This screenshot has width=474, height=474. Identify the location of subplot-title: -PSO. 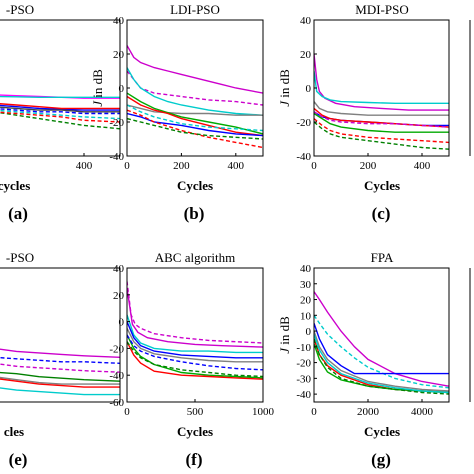
(20, 257).